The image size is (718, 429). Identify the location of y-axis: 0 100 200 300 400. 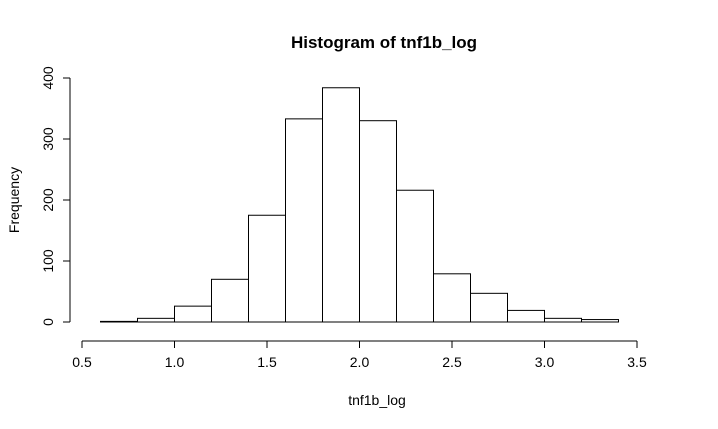
(55, 196).